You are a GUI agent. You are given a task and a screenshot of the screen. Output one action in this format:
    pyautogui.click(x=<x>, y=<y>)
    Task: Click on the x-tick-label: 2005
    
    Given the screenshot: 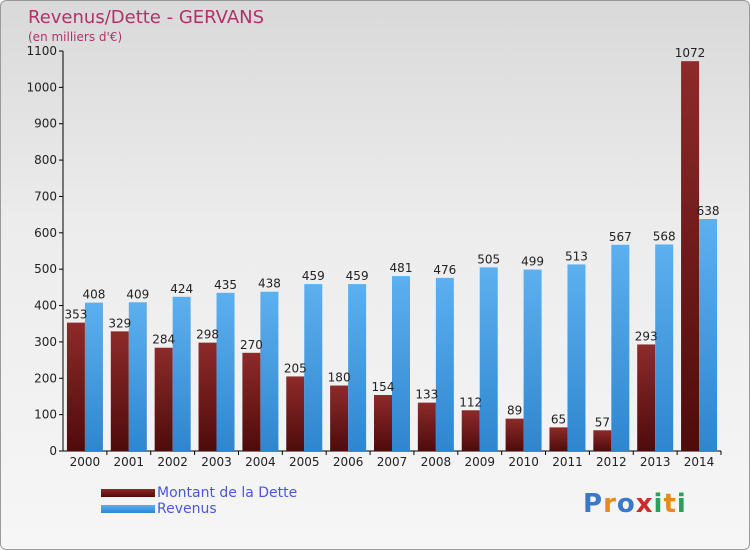 What is the action you would take?
    pyautogui.click(x=304, y=462)
    